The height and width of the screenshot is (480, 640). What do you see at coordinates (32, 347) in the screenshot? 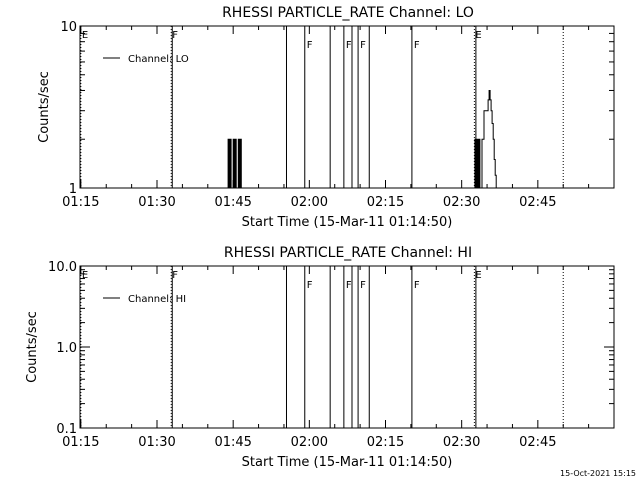
I see `y-axis-label-hi: Counts/sec` at bounding box center [32, 347].